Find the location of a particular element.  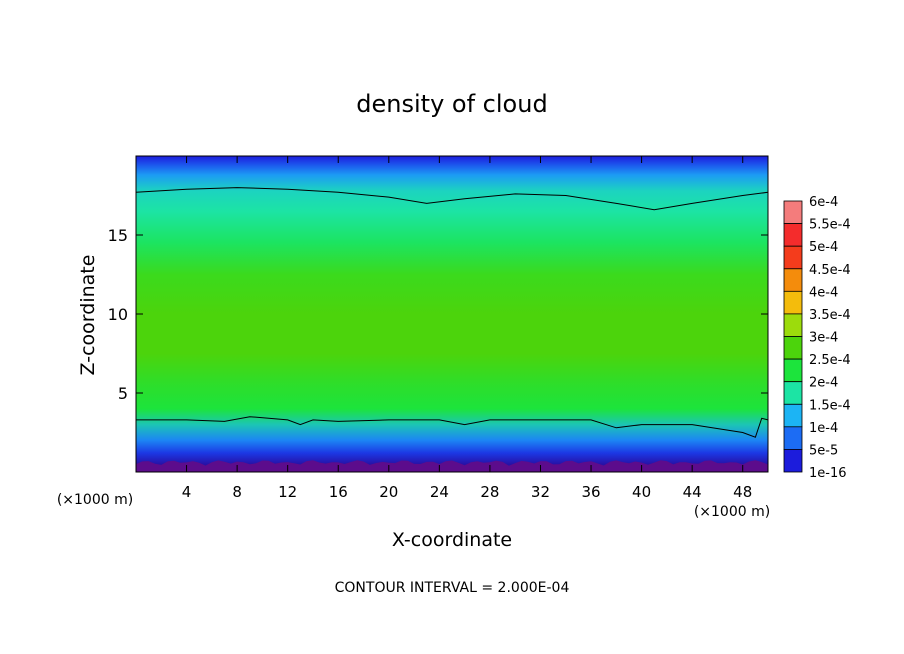

colorbar-label: 4.5e-4 is located at coordinates (830, 270).